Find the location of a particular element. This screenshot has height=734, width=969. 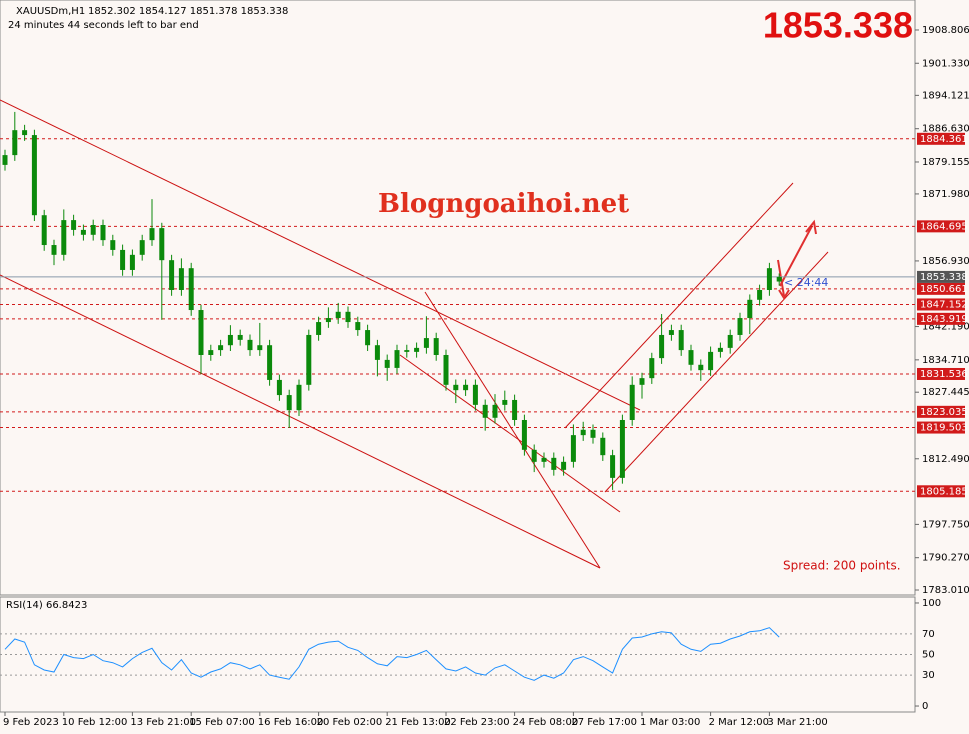

x-tick-label: 1 Mar 03:00 is located at coordinates (670, 722).